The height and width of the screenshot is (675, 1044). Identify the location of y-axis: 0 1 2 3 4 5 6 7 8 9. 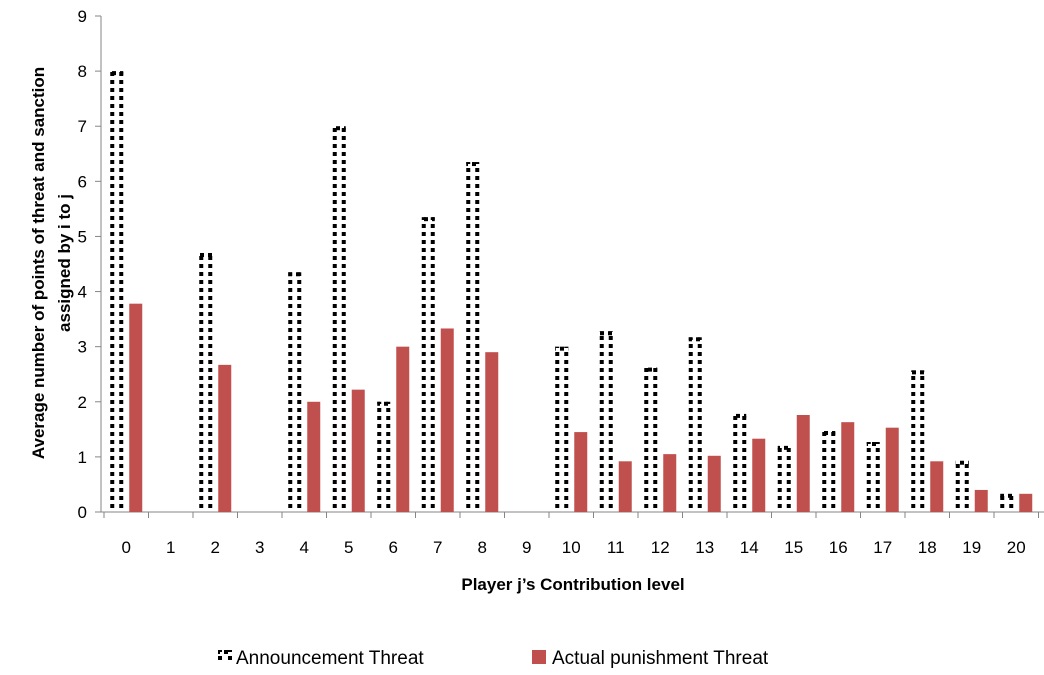
(90, 264).